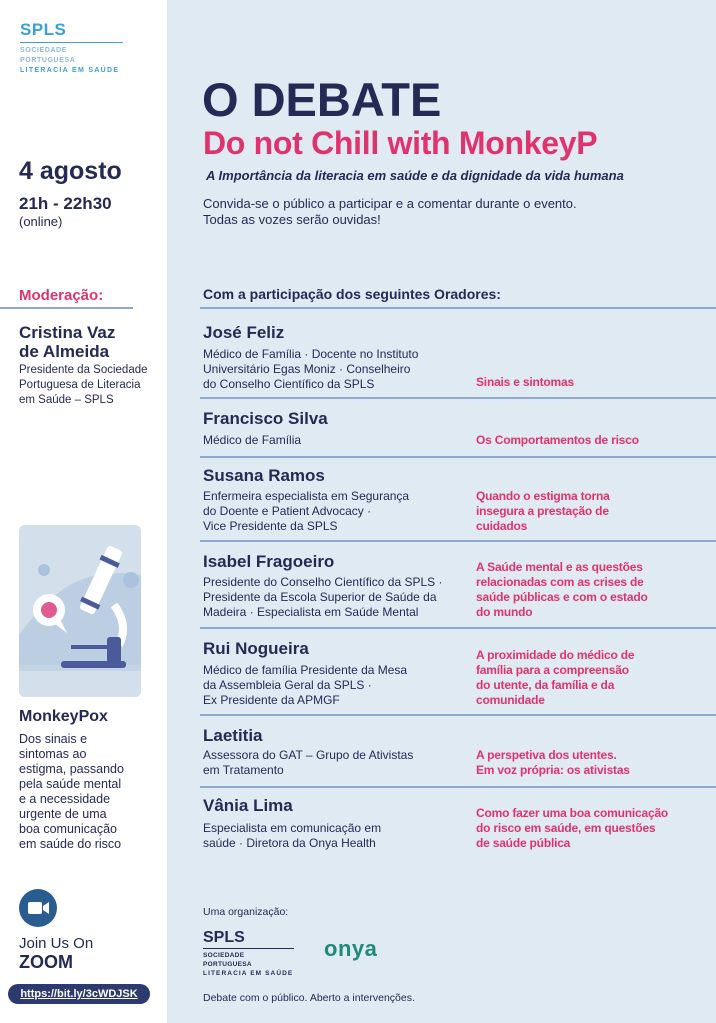  Describe the element at coordinates (542, 511) in the screenshot. I see `topic-line: insegura a prestação de` at that location.